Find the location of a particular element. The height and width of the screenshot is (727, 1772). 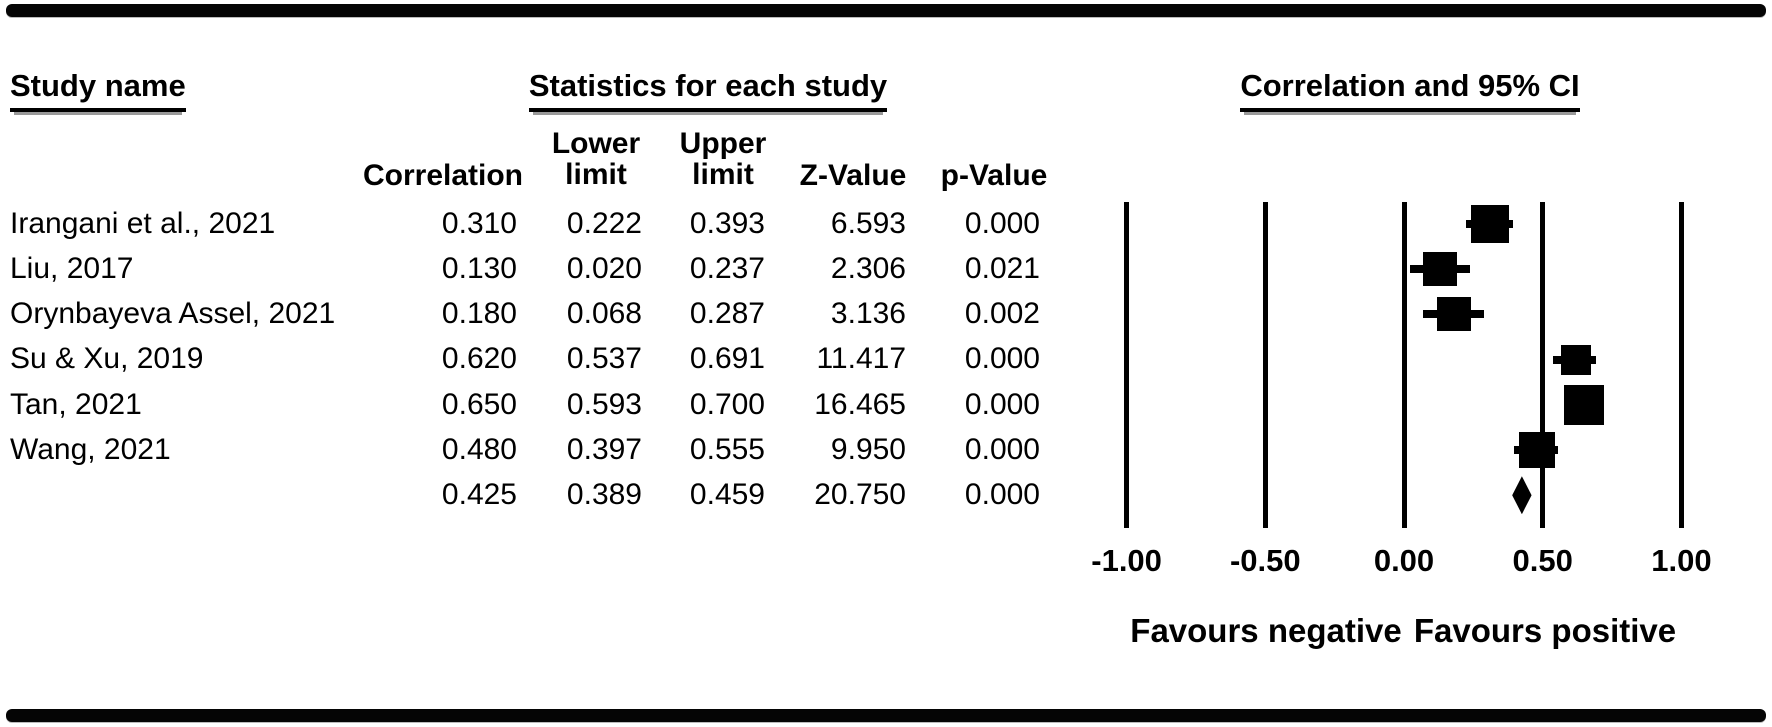

p-value: 0.021 is located at coordinates (1002, 268).